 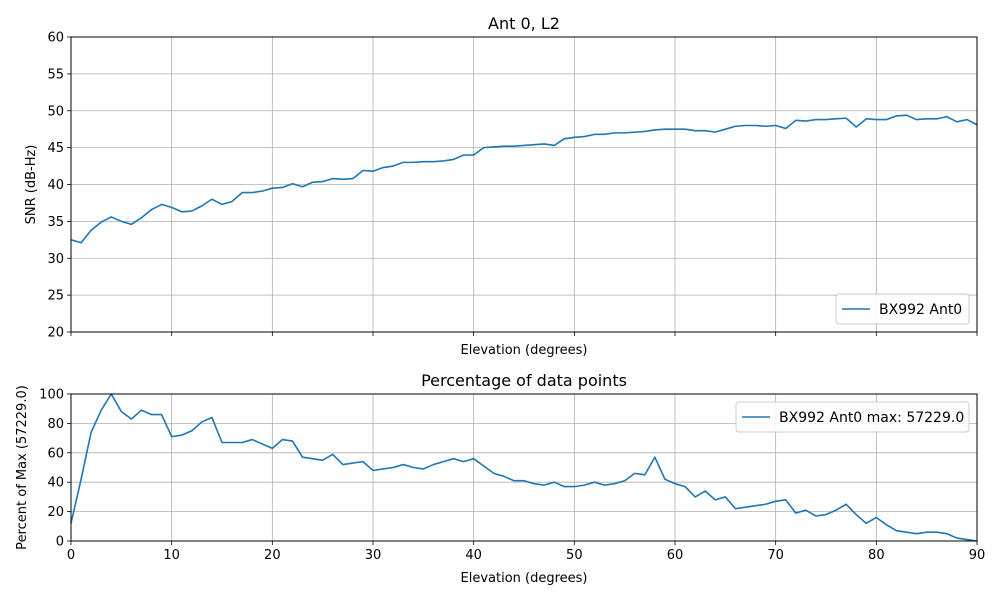 What do you see at coordinates (524, 578) in the screenshot?
I see `chart2-x-axis-label: Elevation (degrees)` at bounding box center [524, 578].